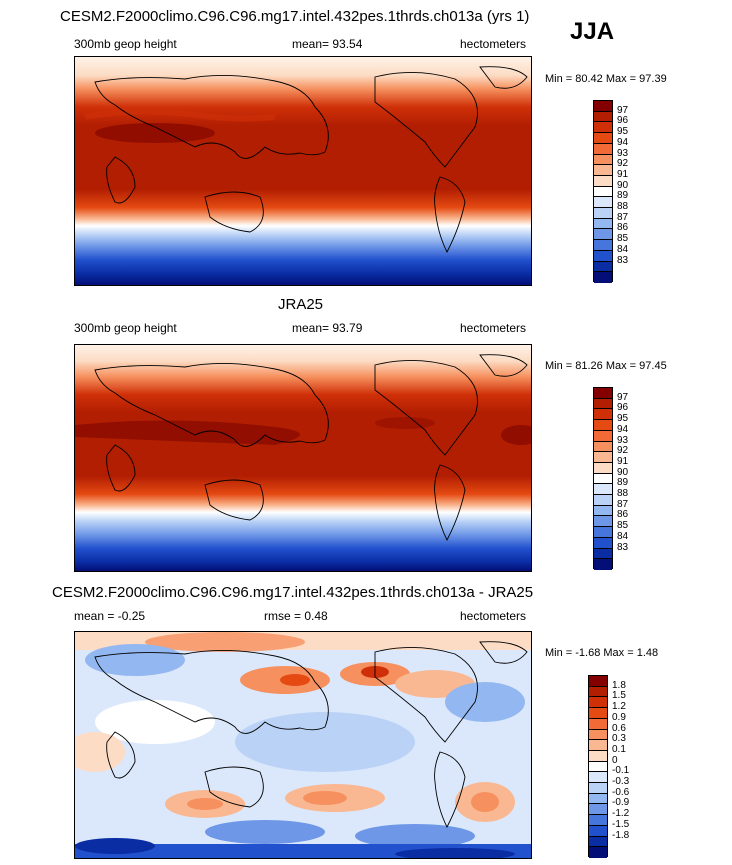 The height and width of the screenshot is (865, 732). I want to click on colorbar-tick-label: 1.5, so click(619, 696).